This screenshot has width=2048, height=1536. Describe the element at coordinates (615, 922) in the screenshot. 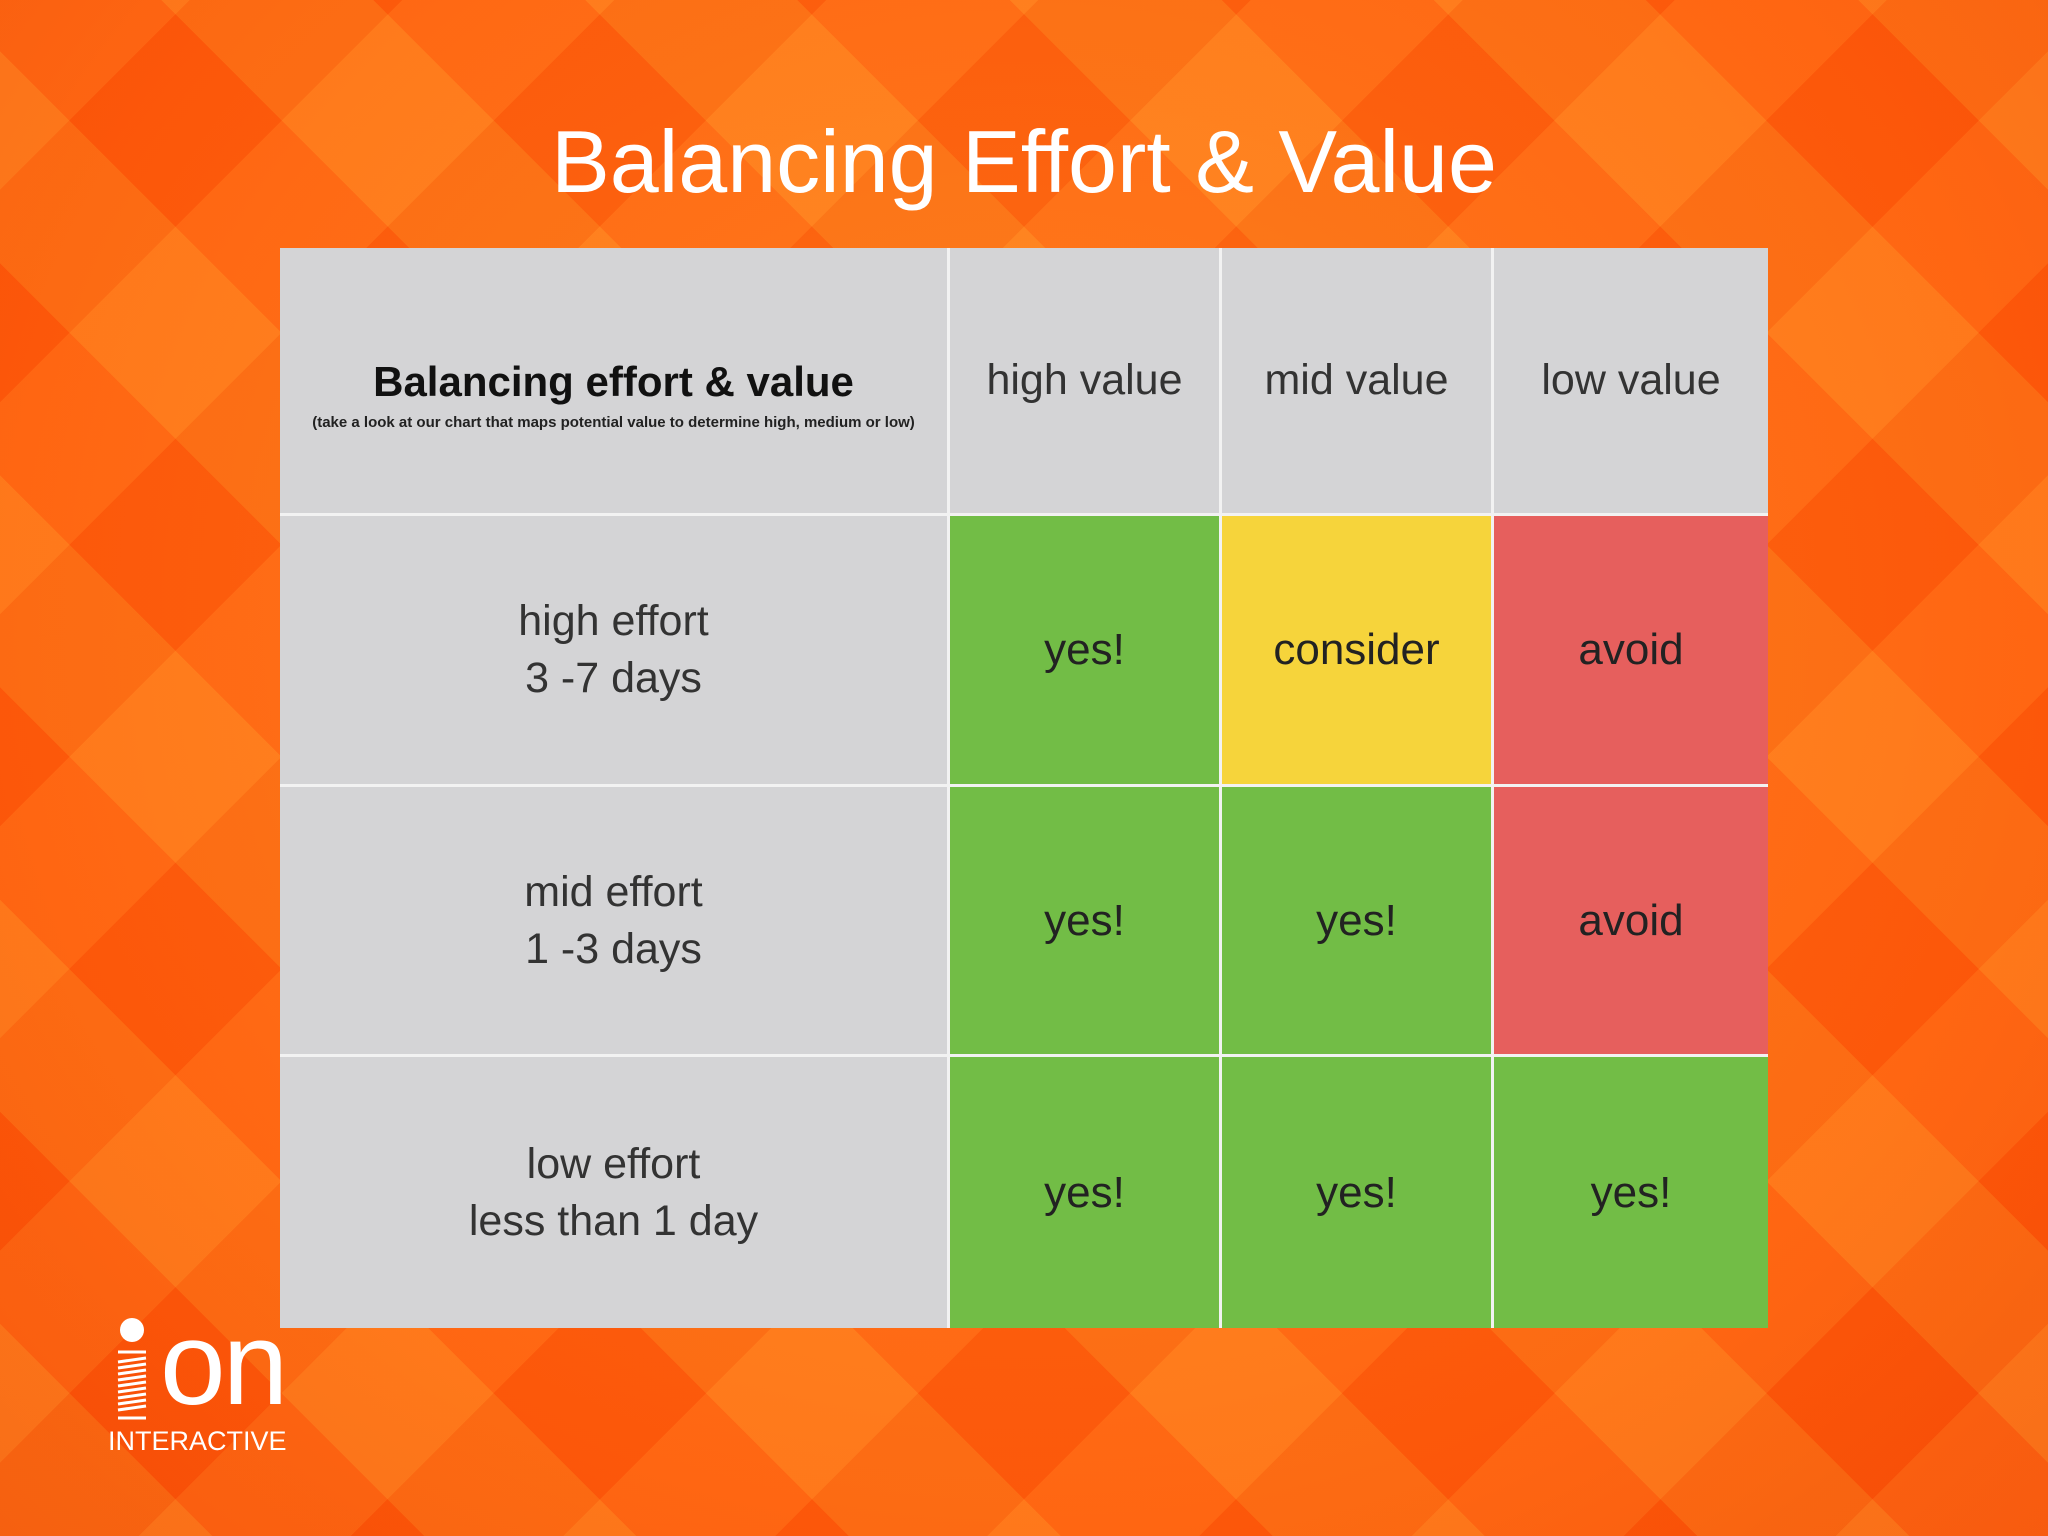

I see `row-header-mid-effort: mid effort 1 -3 days` at that location.